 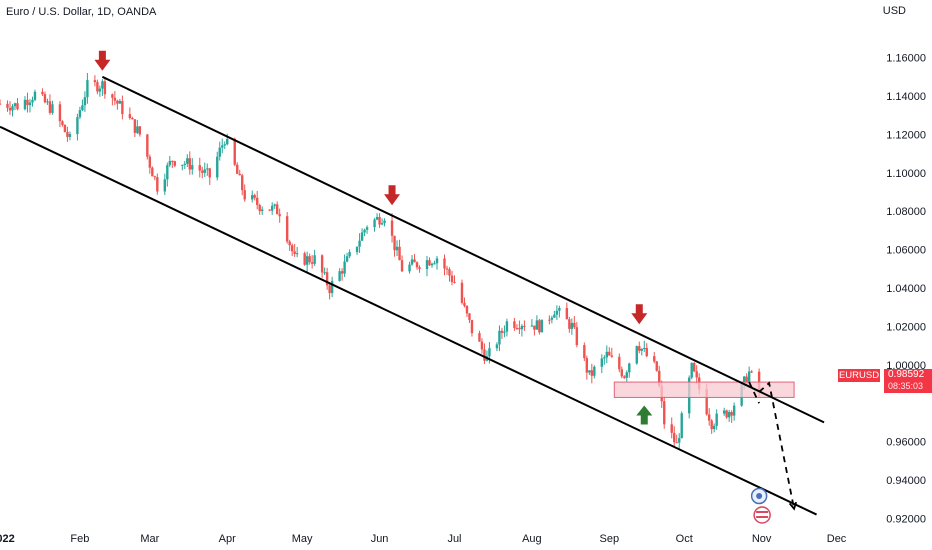 I want to click on y-tick-label: 1.04000, so click(x=906, y=289).